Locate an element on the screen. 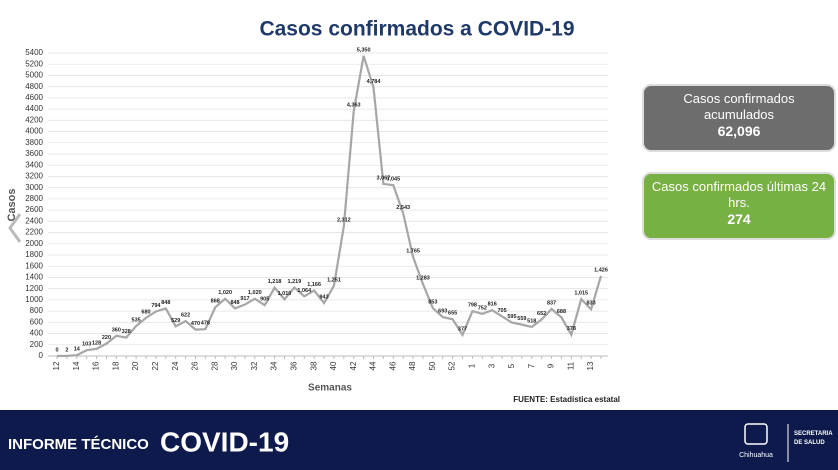 The image size is (838, 470). data-label: 816 is located at coordinates (492, 305).